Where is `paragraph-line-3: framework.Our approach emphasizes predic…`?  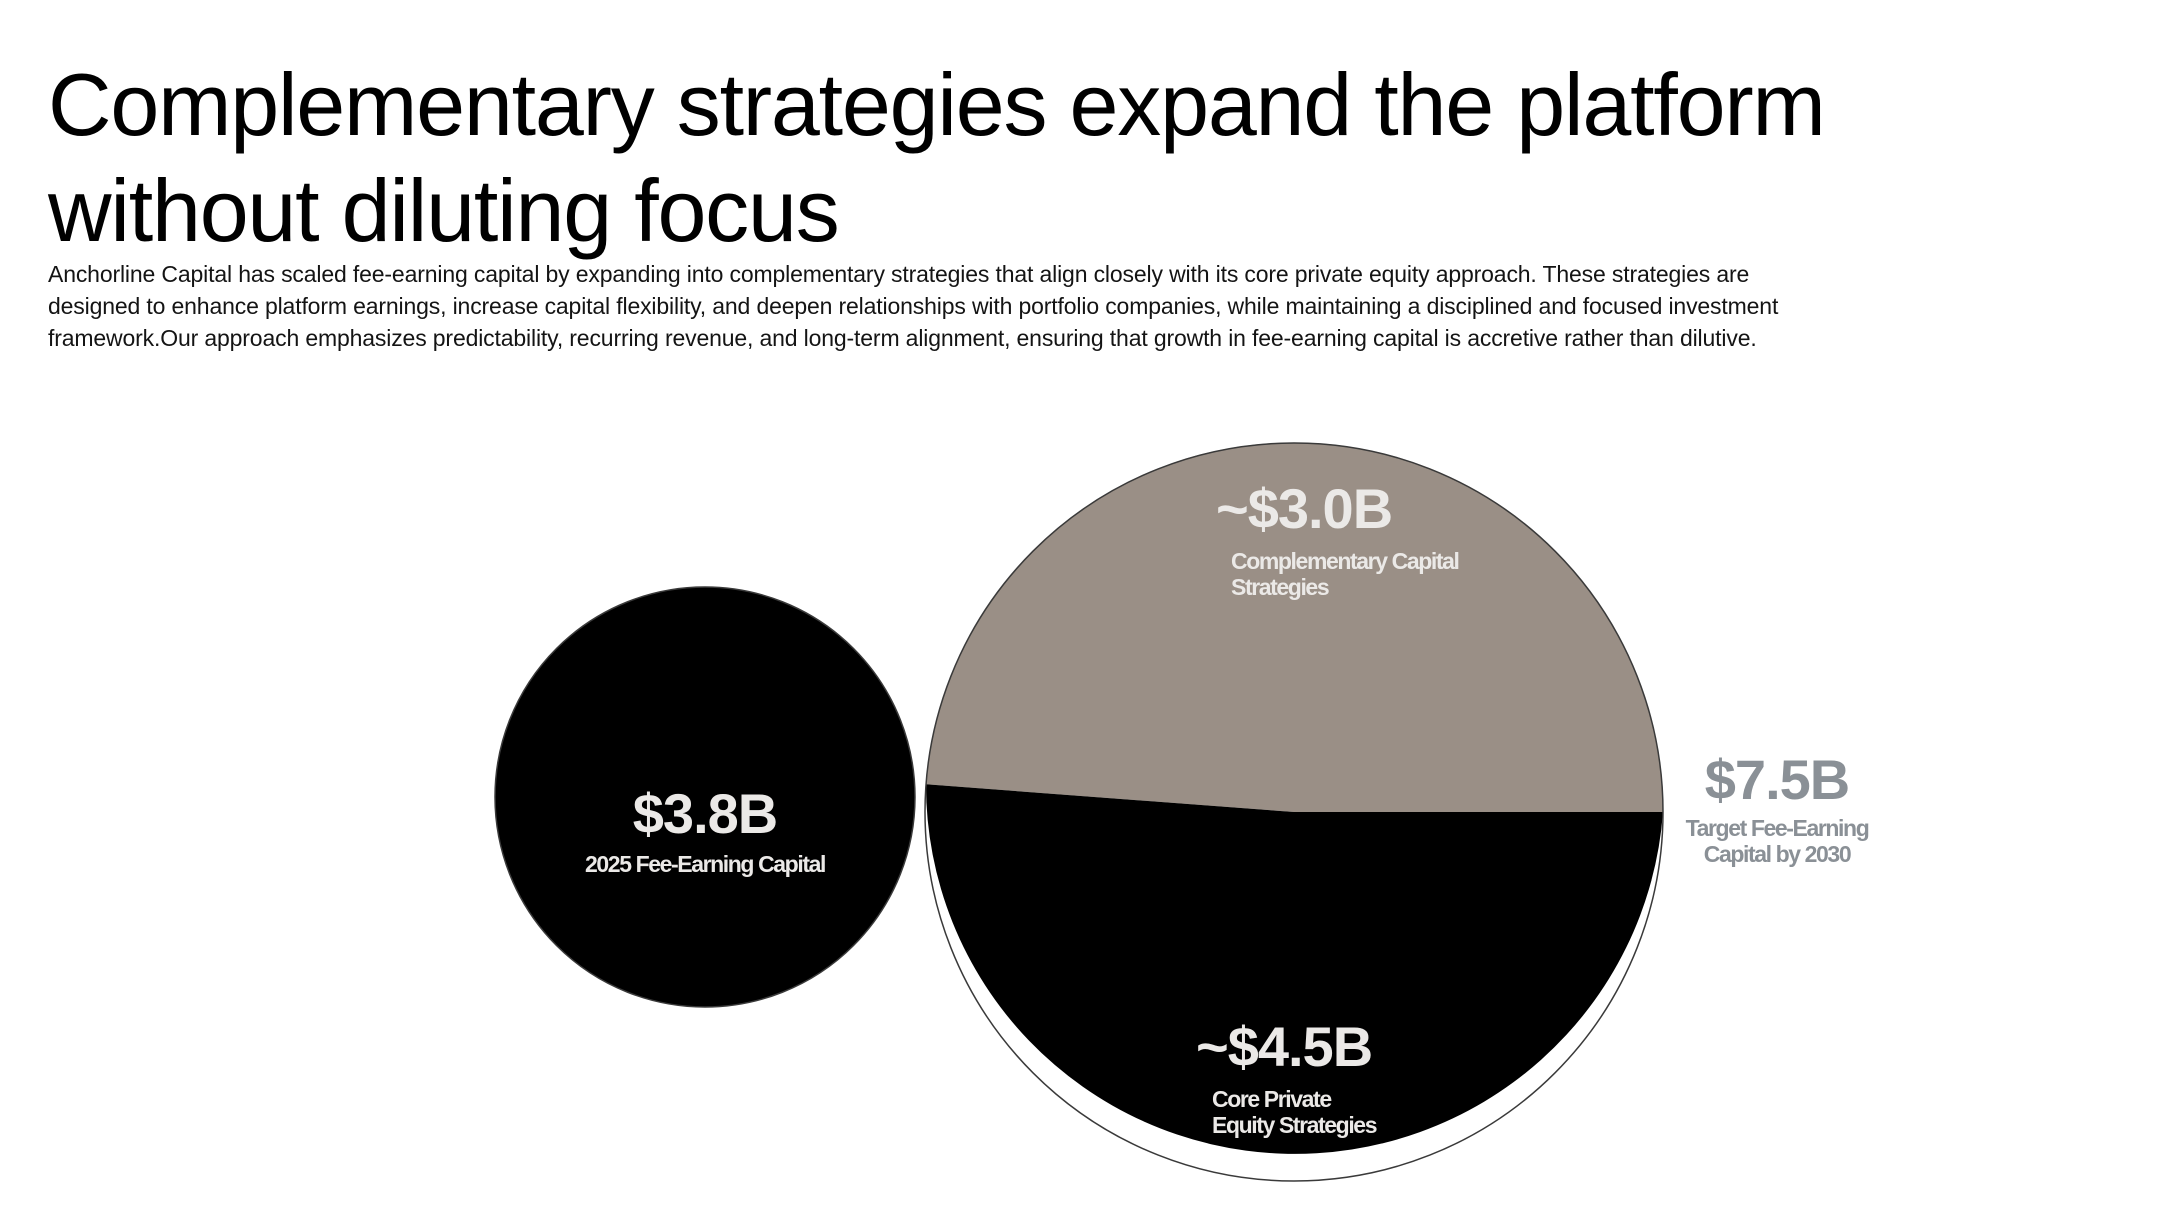
paragraph-line-3: framework.Our approach emphasizes predic… is located at coordinates (902, 338).